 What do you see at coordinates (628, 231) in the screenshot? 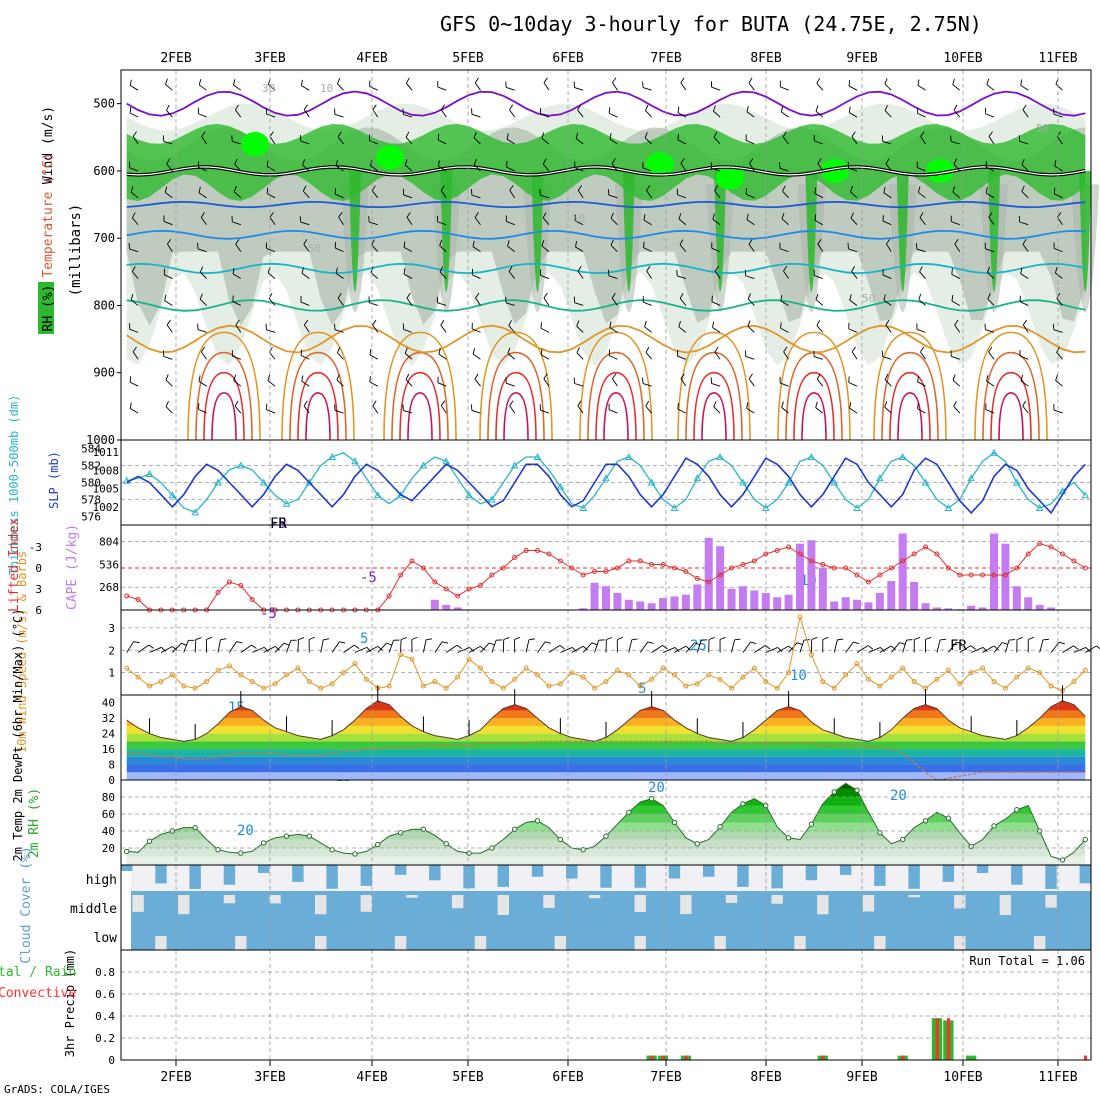
I see `rh-green-plume` at bounding box center [628, 231].